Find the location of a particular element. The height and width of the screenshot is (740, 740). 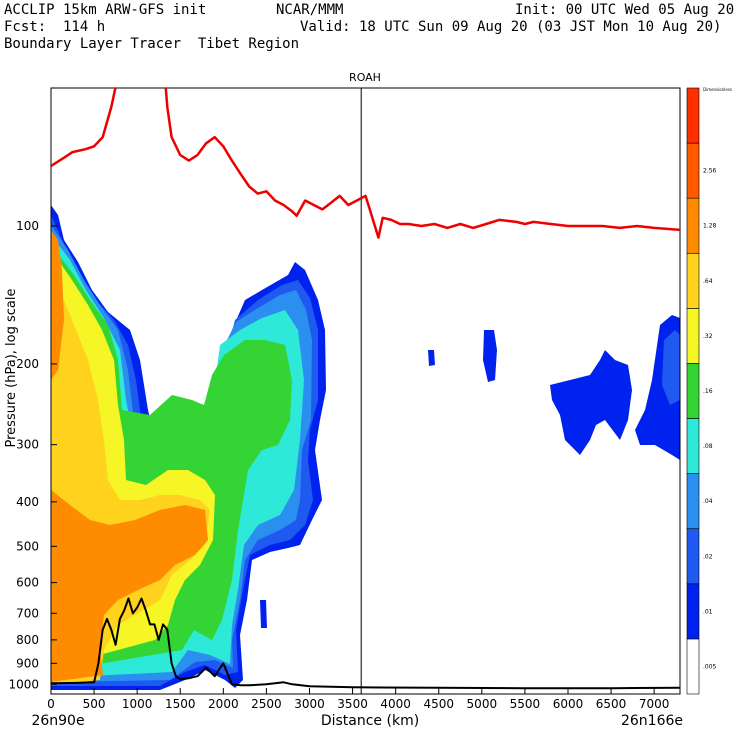

colorbar-label: .005 is located at coordinates (710, 666).